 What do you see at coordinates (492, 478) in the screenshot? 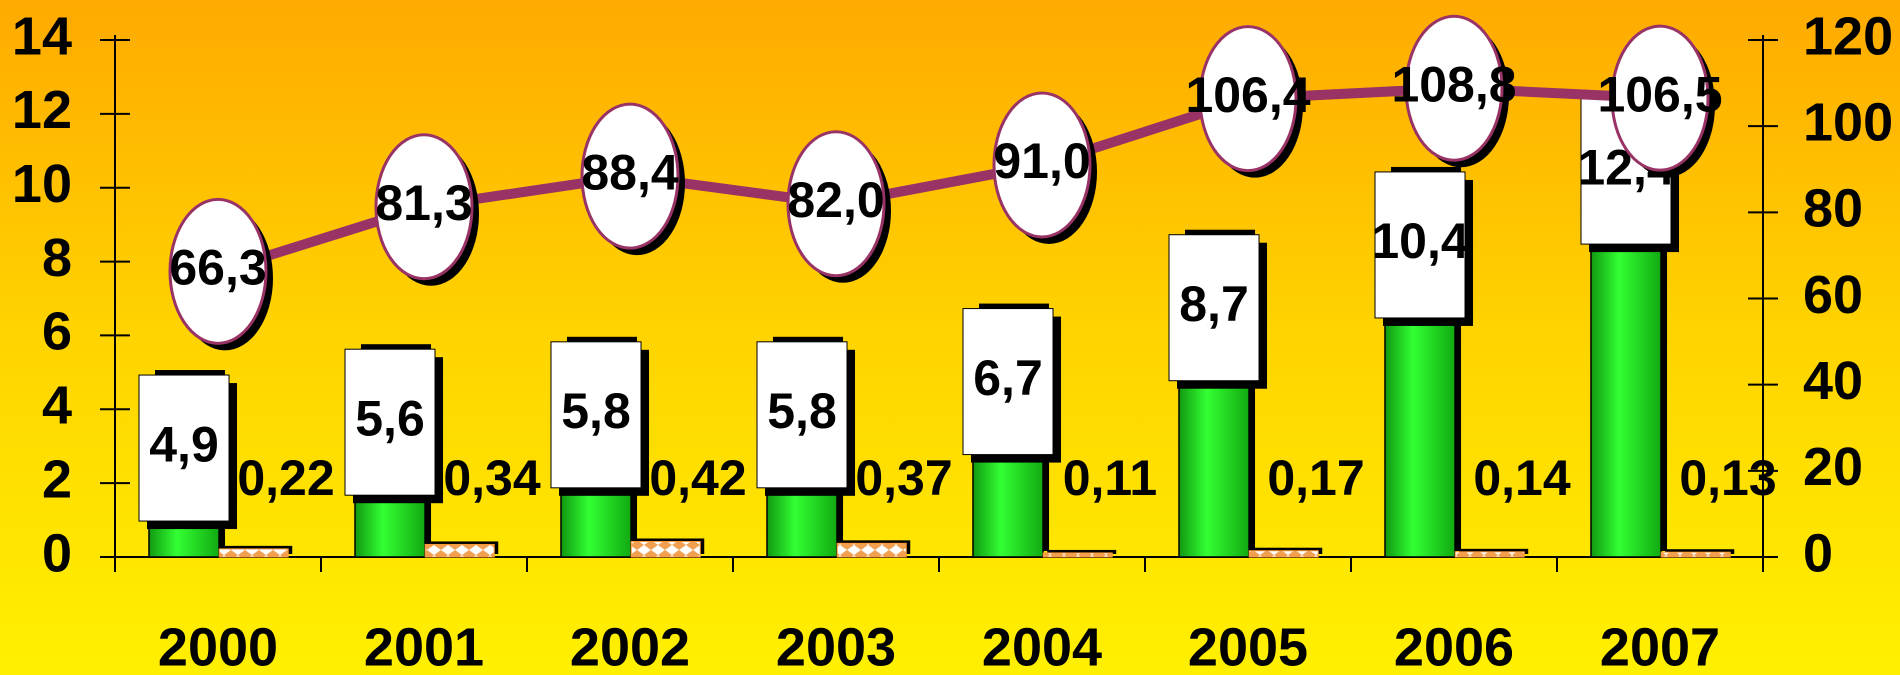
I see `value-label: 0,34` at bounding box center [492, 478].